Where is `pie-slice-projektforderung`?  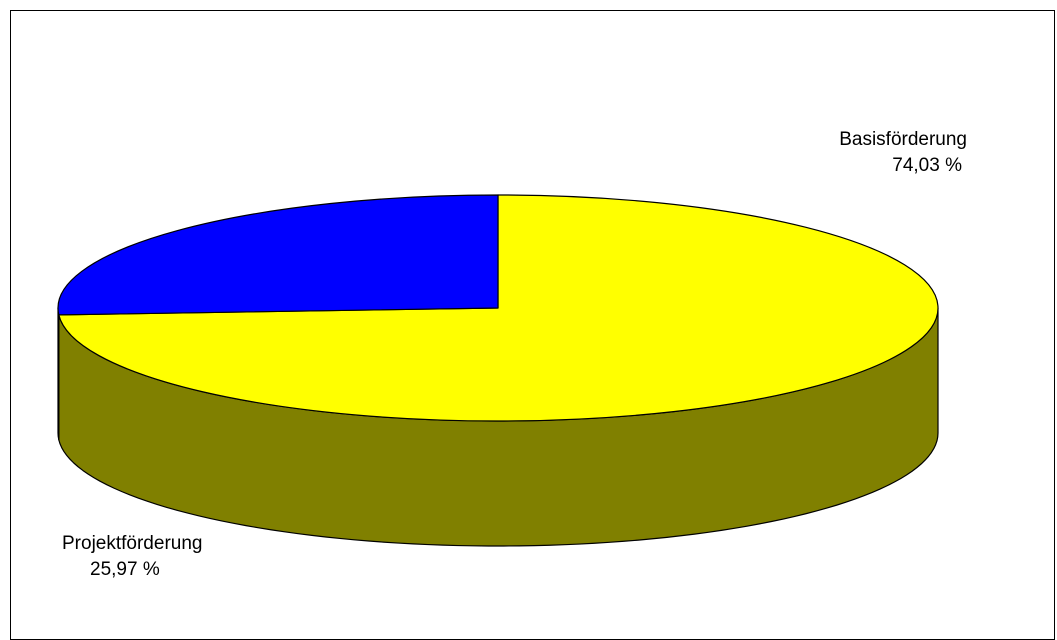
pie-slice-projektforderung is located at coordinates (278, 255).